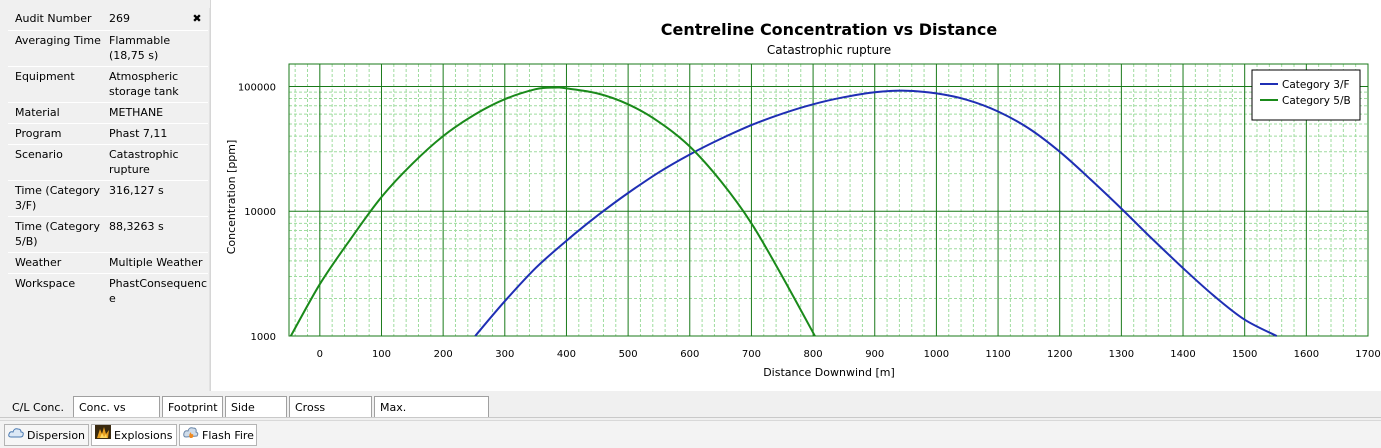  What do you see at coordinates (197, 18) in the screenshot?
I see `close-icon: ✖` at bounding box center [197, 18].